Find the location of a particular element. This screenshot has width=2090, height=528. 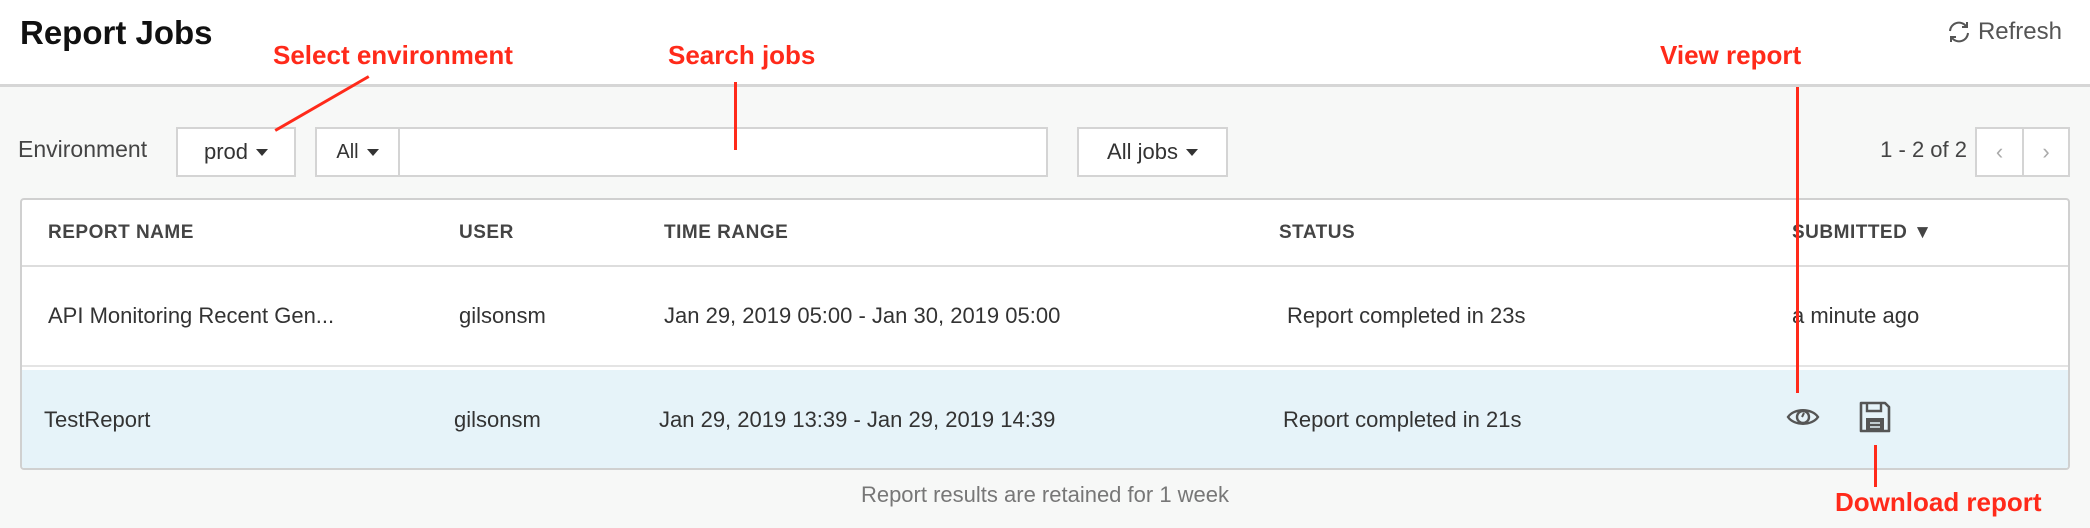

retention-note: Report results are retained for 1 week is located at coordinates (1045, 494).